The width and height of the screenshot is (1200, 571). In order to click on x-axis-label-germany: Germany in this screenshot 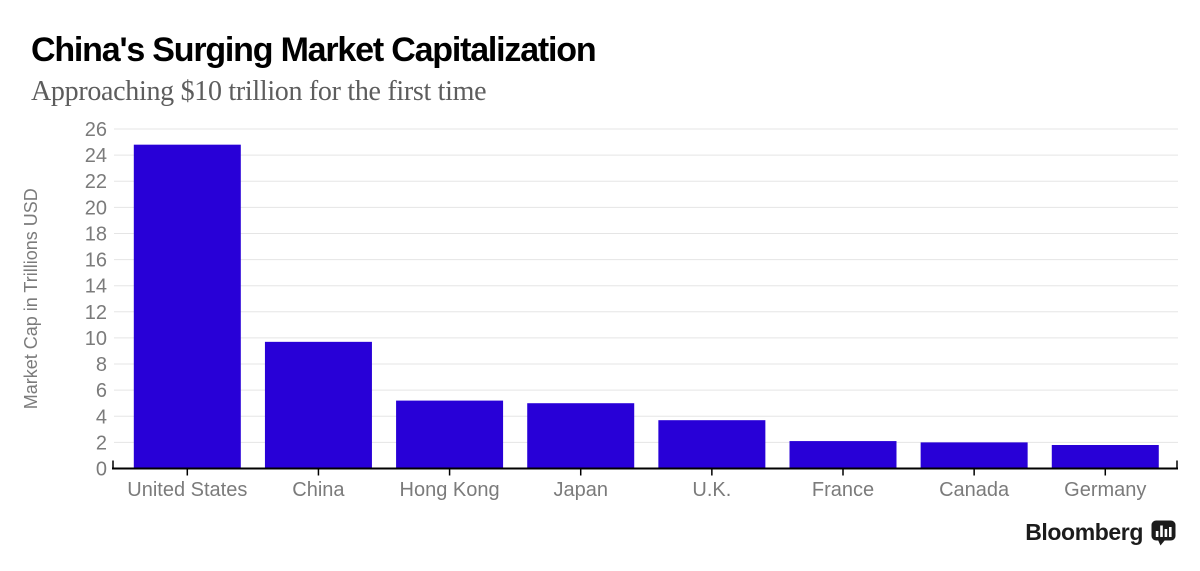, I will do `click(1105, 490)`.